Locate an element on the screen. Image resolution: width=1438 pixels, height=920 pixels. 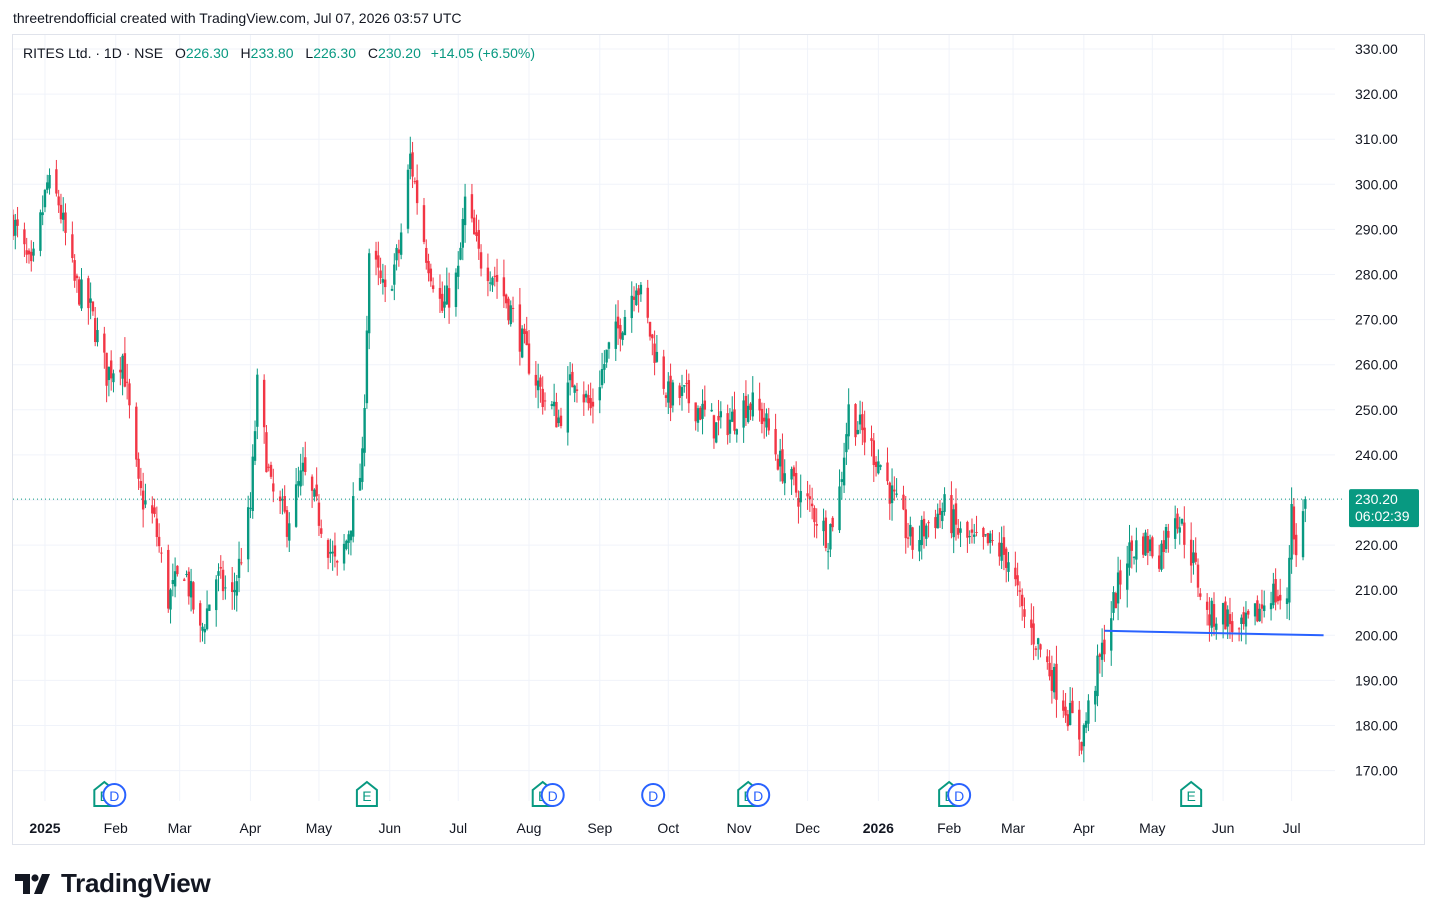
dividend-marker: D is located at coordinates (114, 795).